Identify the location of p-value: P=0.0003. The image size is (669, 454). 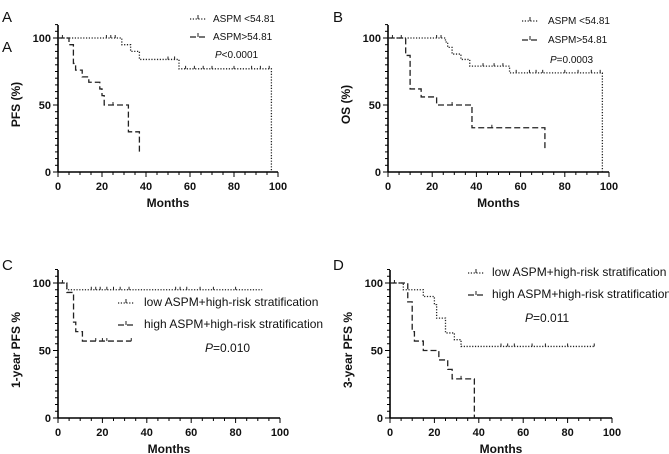
(572, 60).